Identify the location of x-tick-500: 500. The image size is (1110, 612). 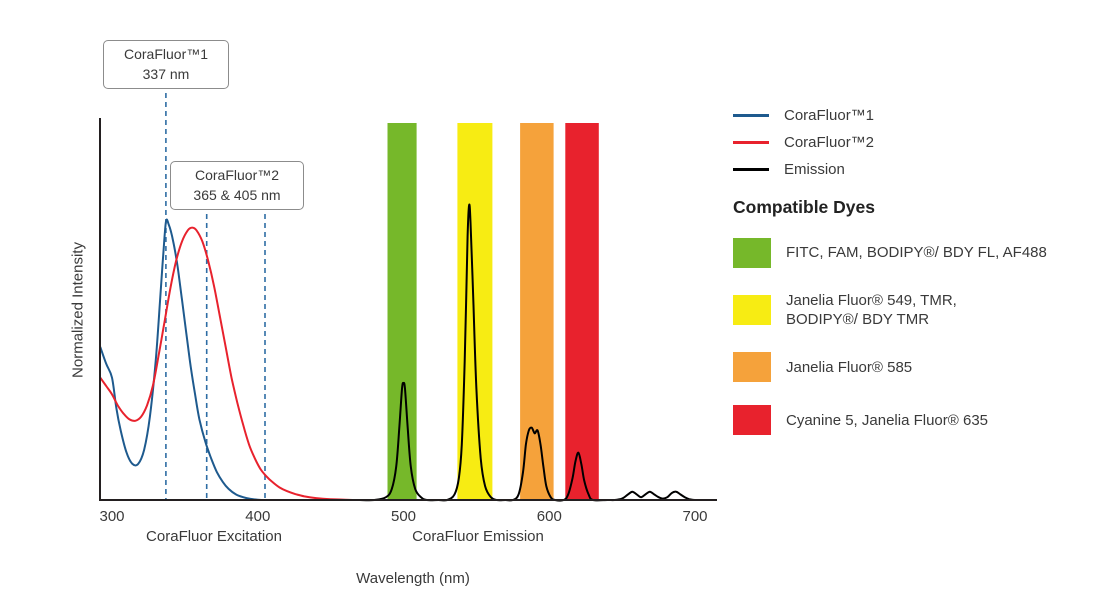
(403, 516).